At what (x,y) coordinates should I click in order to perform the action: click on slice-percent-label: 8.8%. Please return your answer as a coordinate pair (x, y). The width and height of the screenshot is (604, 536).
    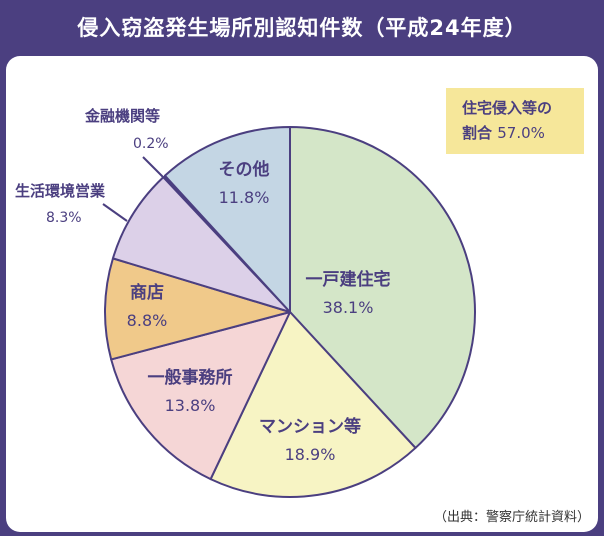
    Looking at the image, I should click on (147, 320).